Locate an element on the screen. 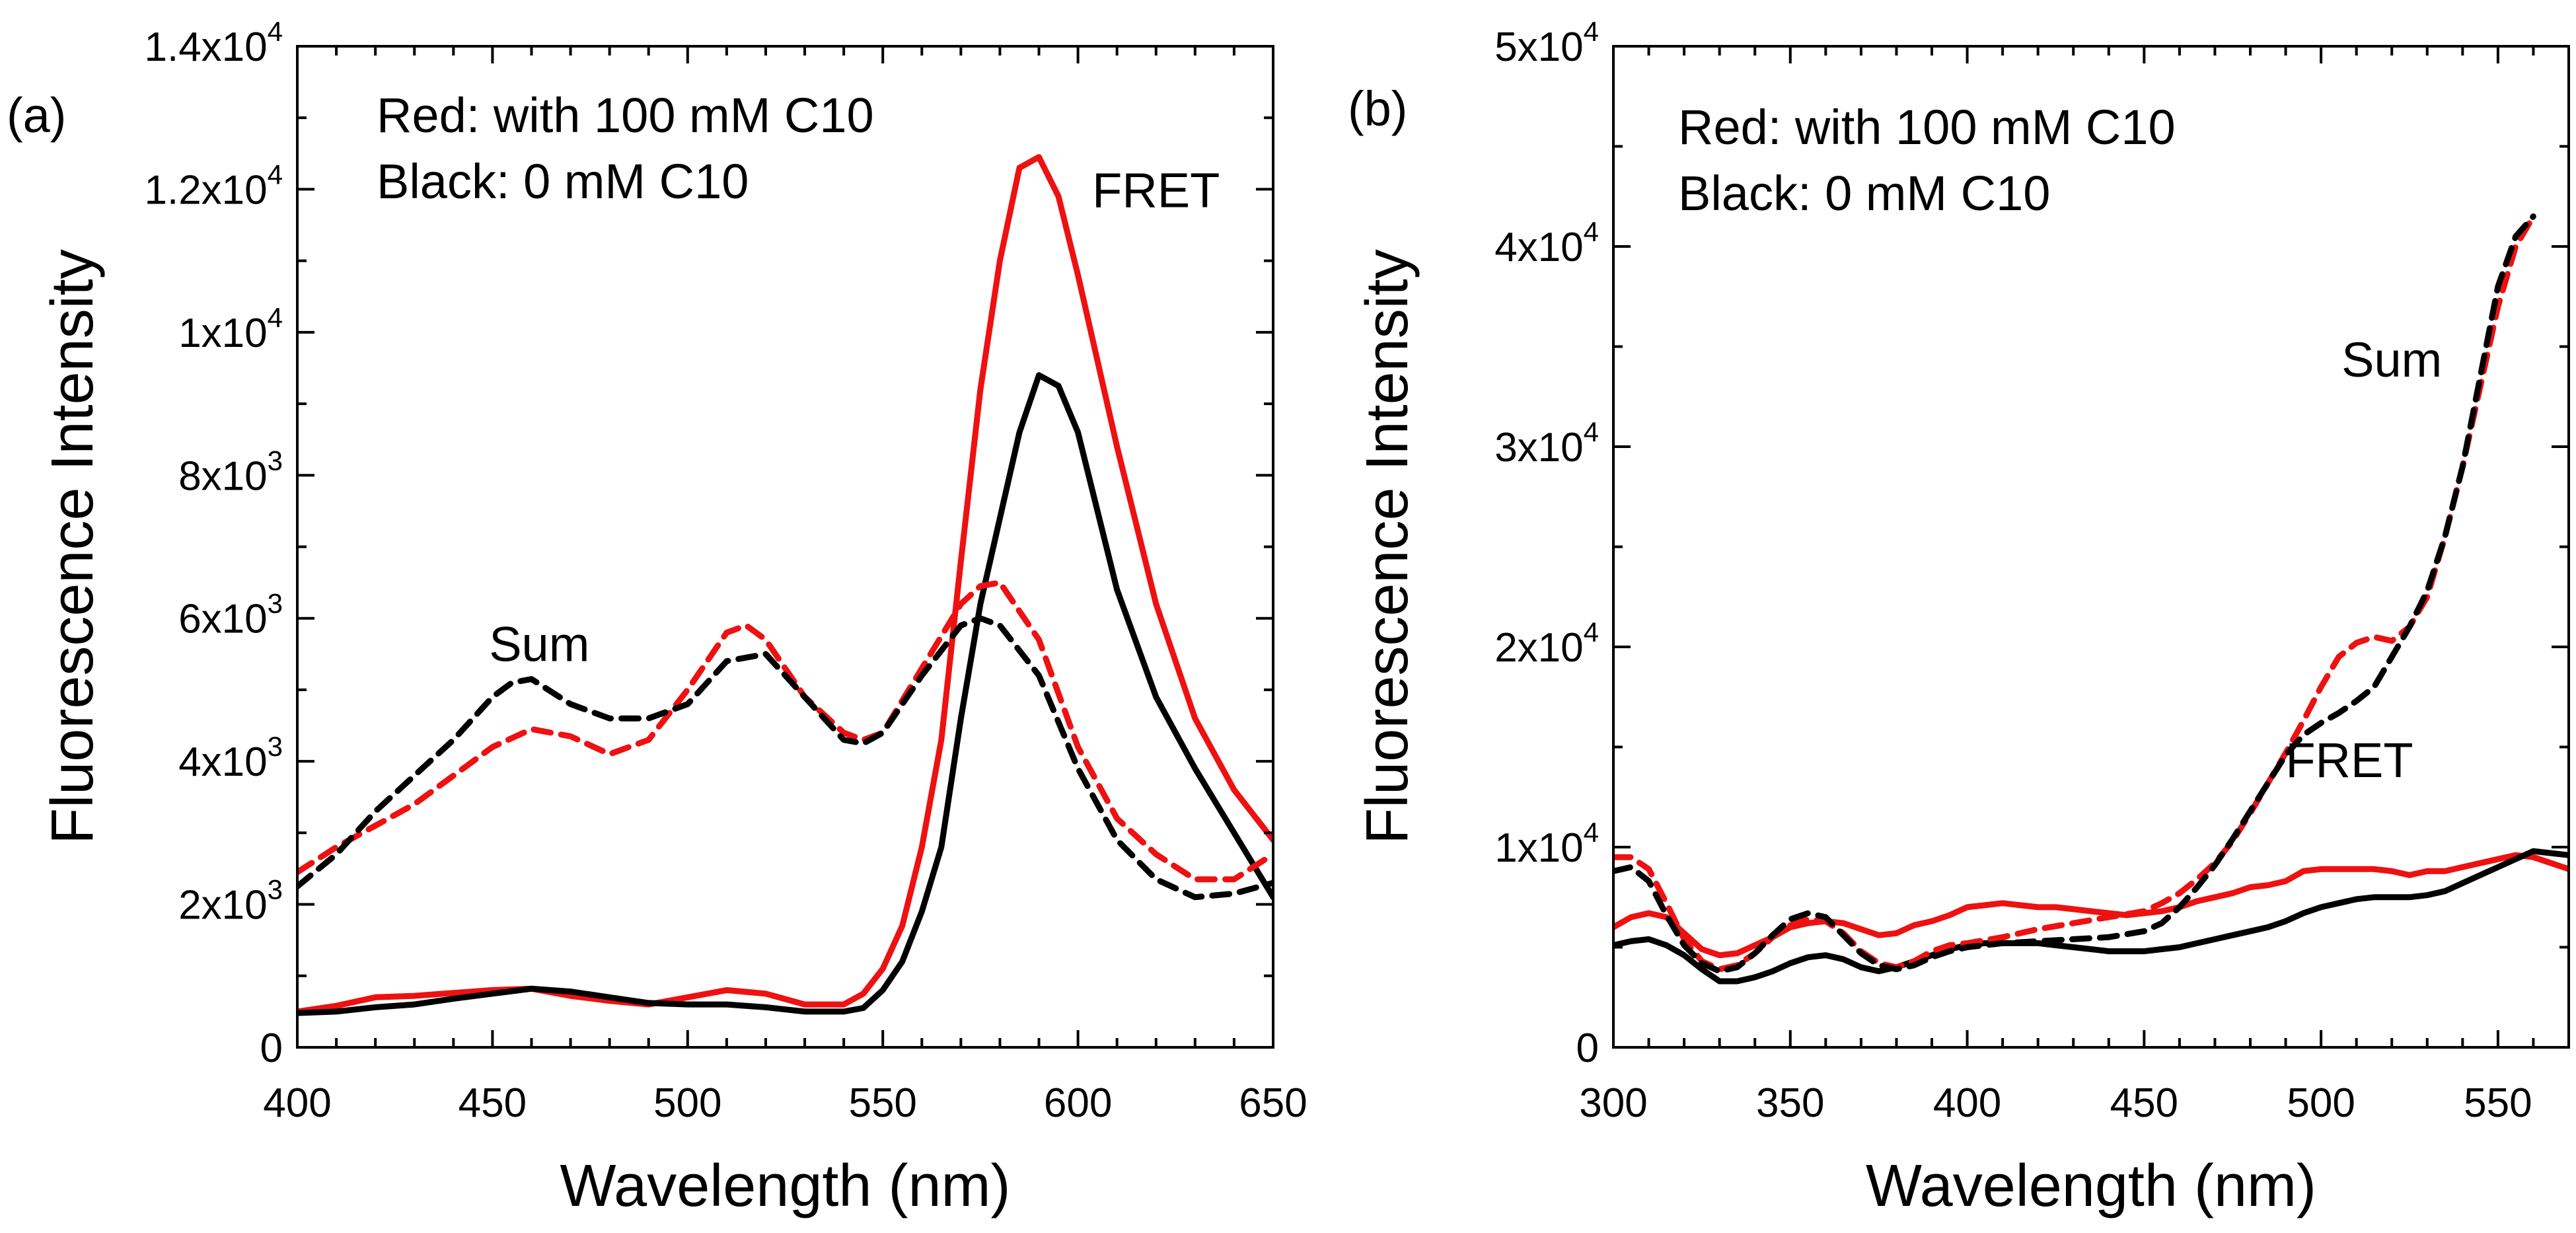 The width and height of the screenshot is (2576, 1233). series-line-solid-black is located at coordinates (2091, 916).